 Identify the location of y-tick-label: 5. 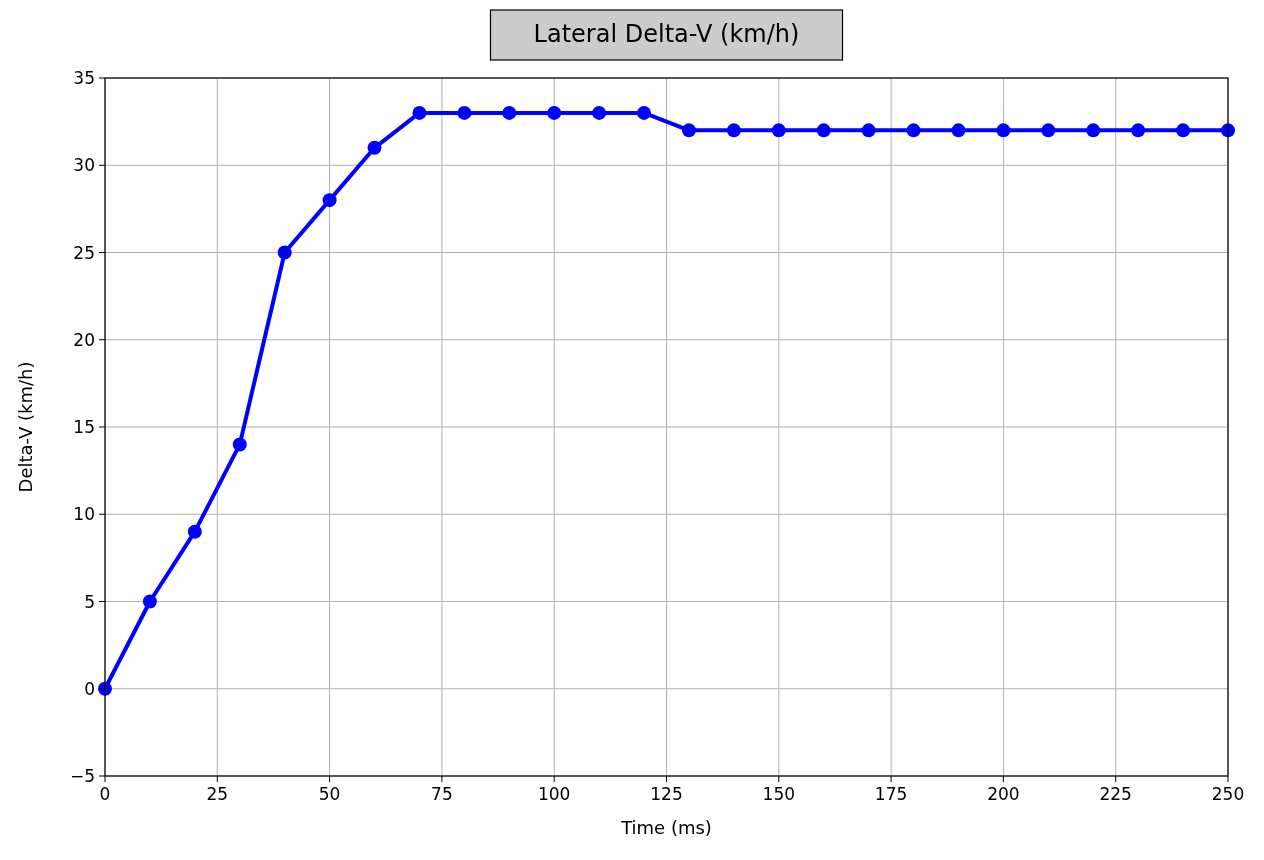
(89, 601).